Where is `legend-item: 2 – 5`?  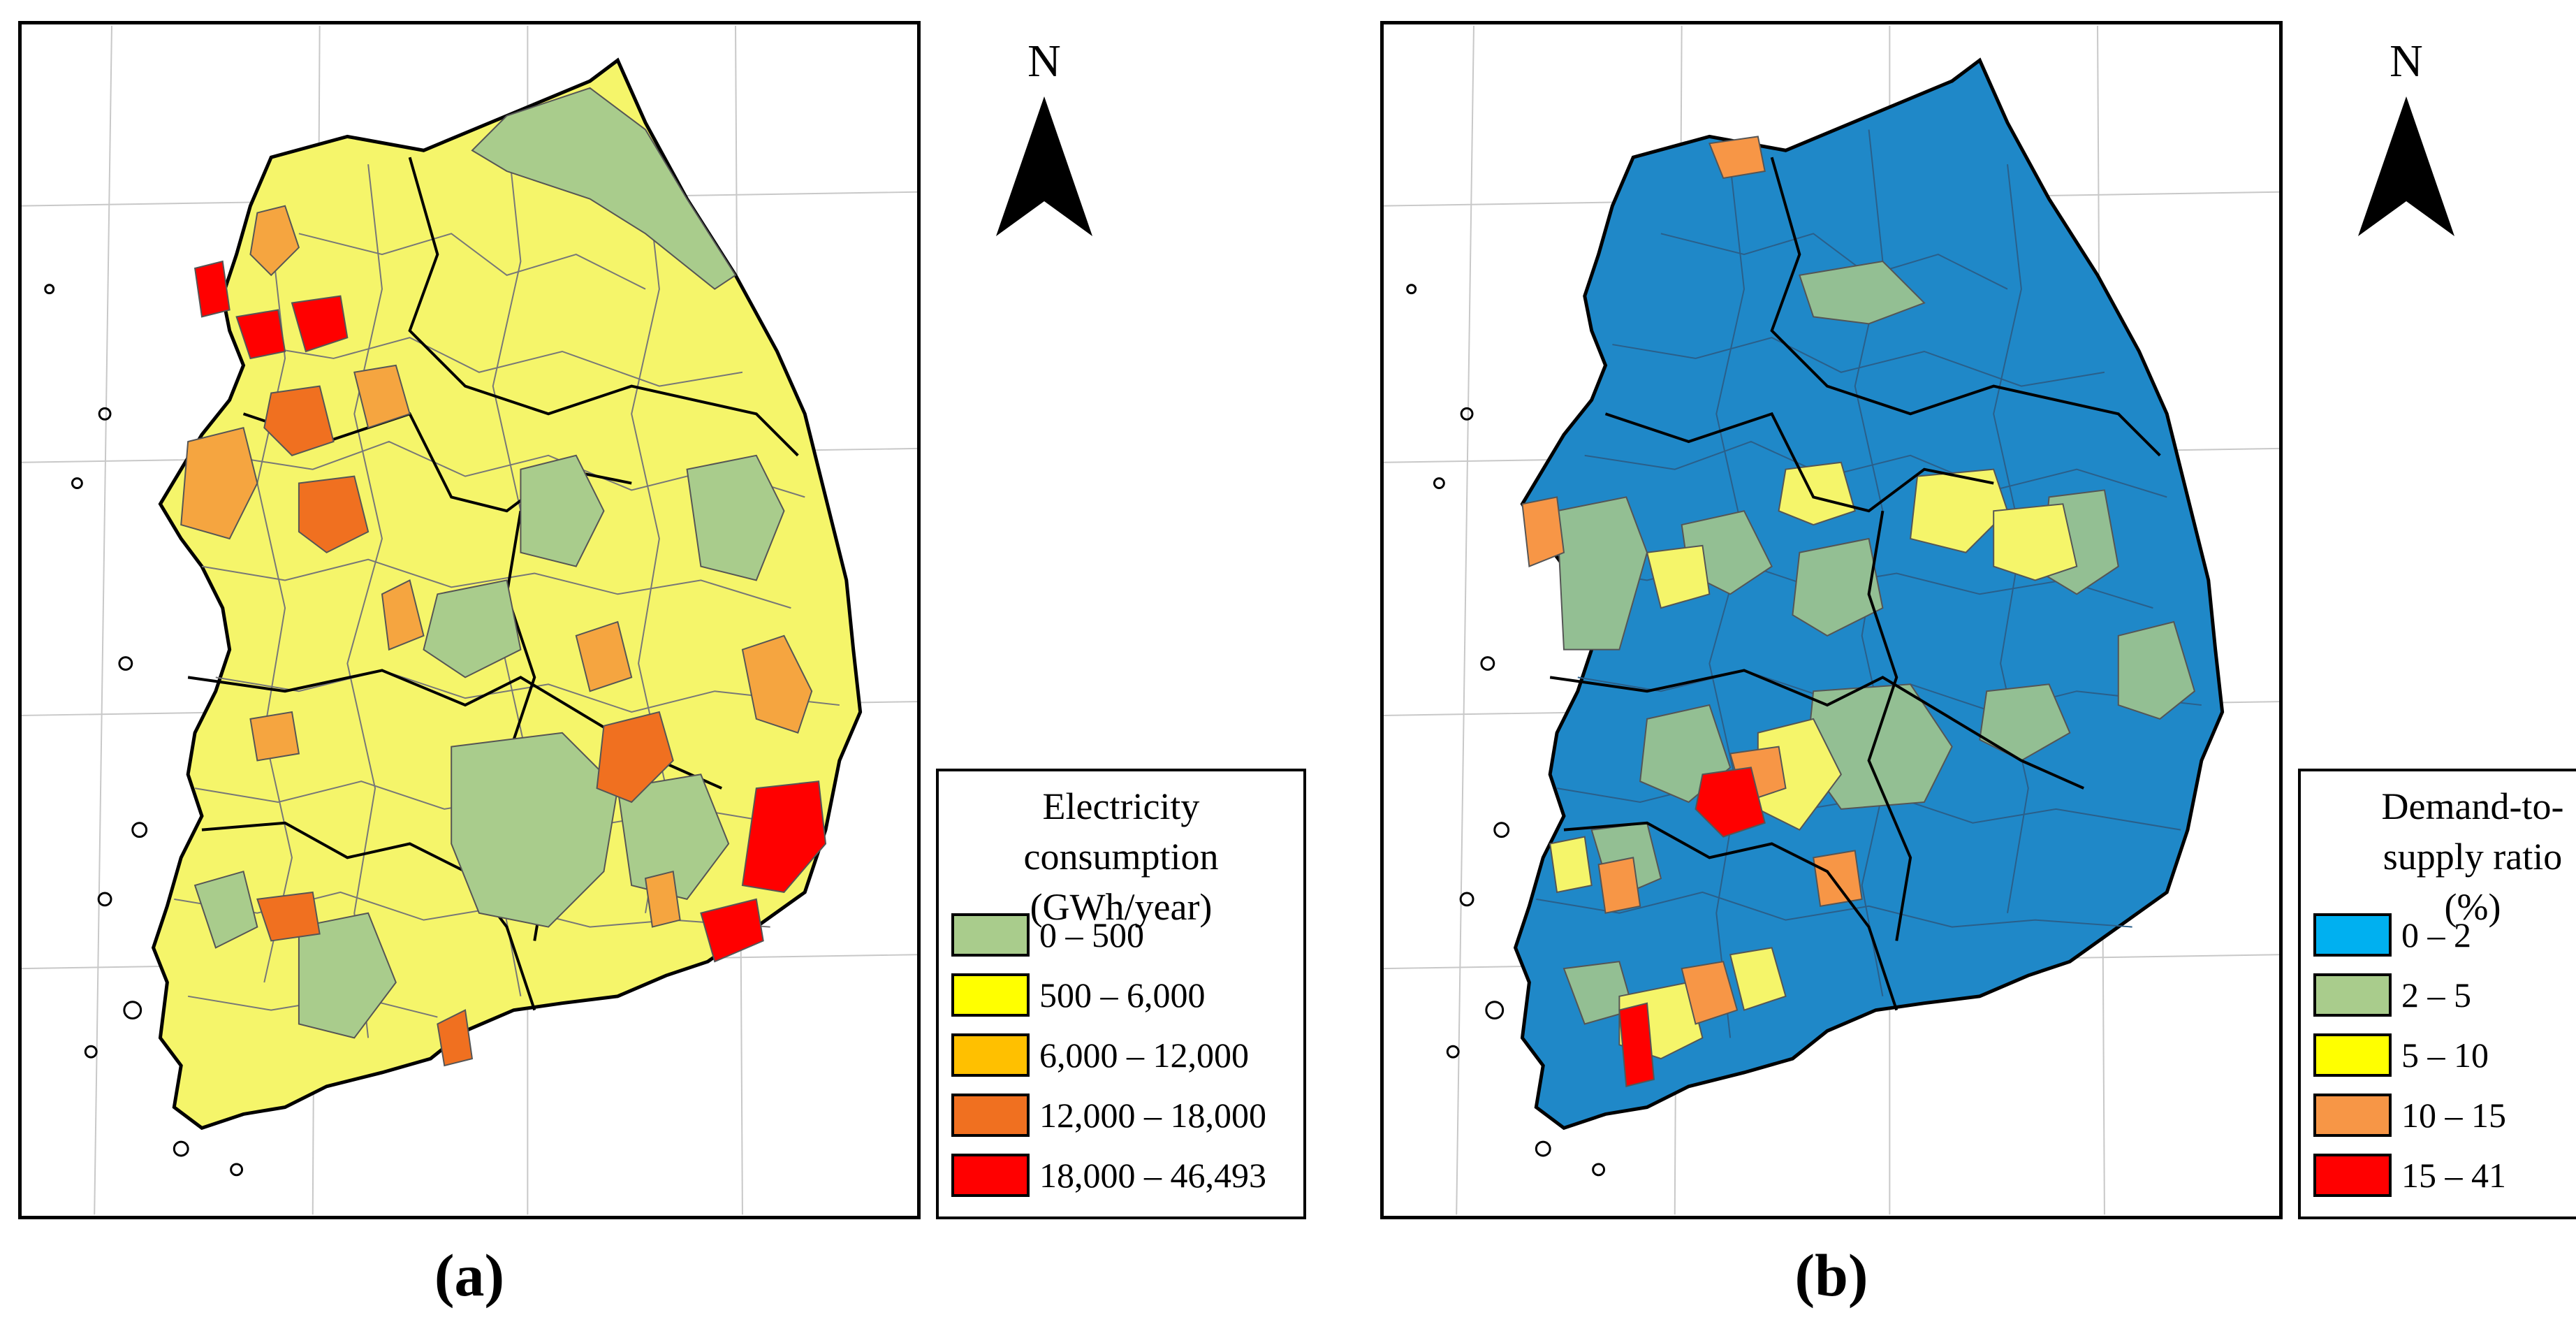 legend-item: 2 – 5 is located at coordinates (2444, 995).